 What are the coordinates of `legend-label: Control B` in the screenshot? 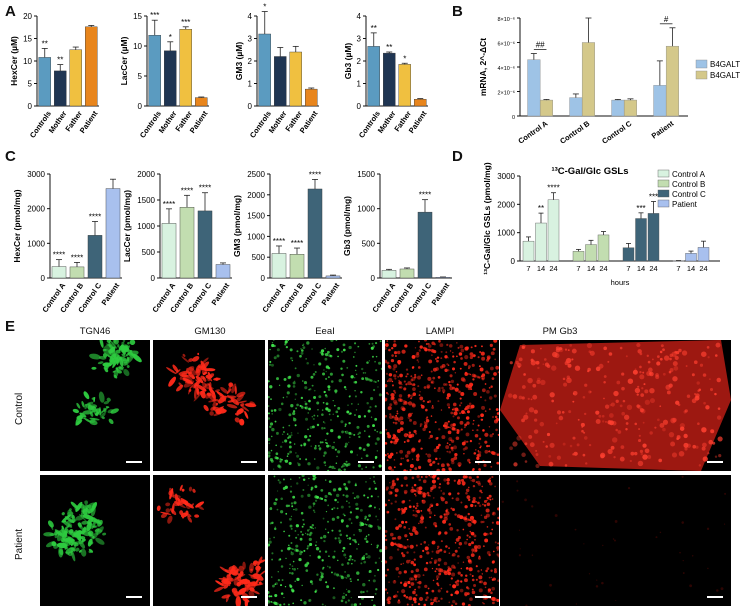 It's located at (688, 184).